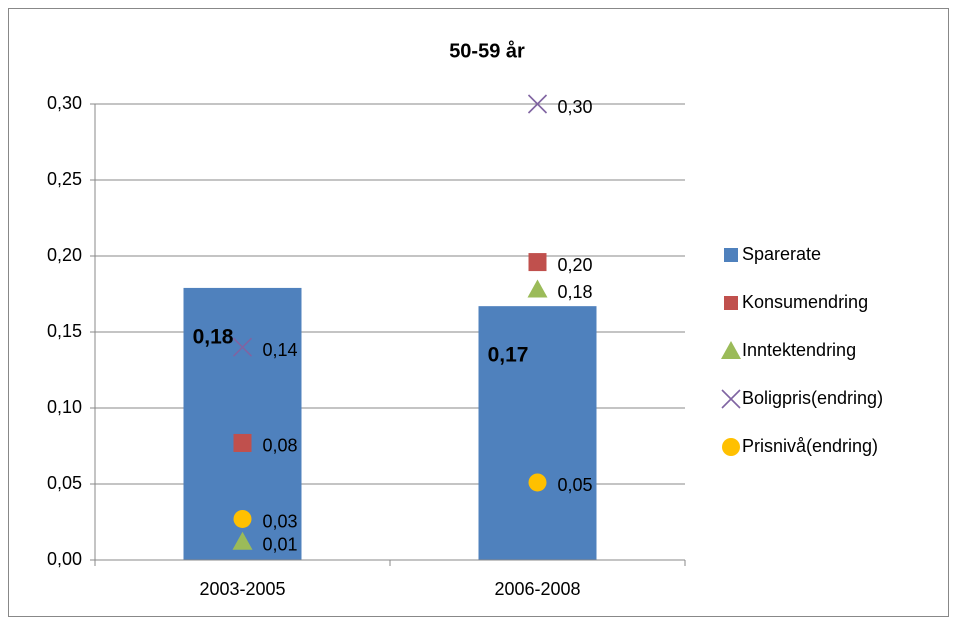 This screenshot has width=957, height=619. What do you see at coordinates (64, 483) in the screenshot?
I see `y-tick-label: 0,05` at bounding box center [64, 483].